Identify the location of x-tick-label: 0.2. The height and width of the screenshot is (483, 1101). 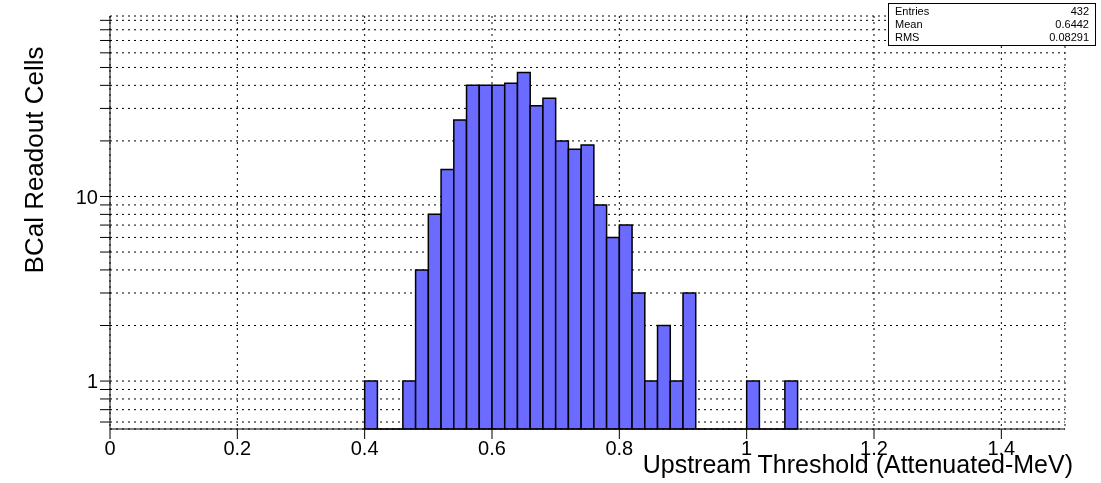
(237, 448).